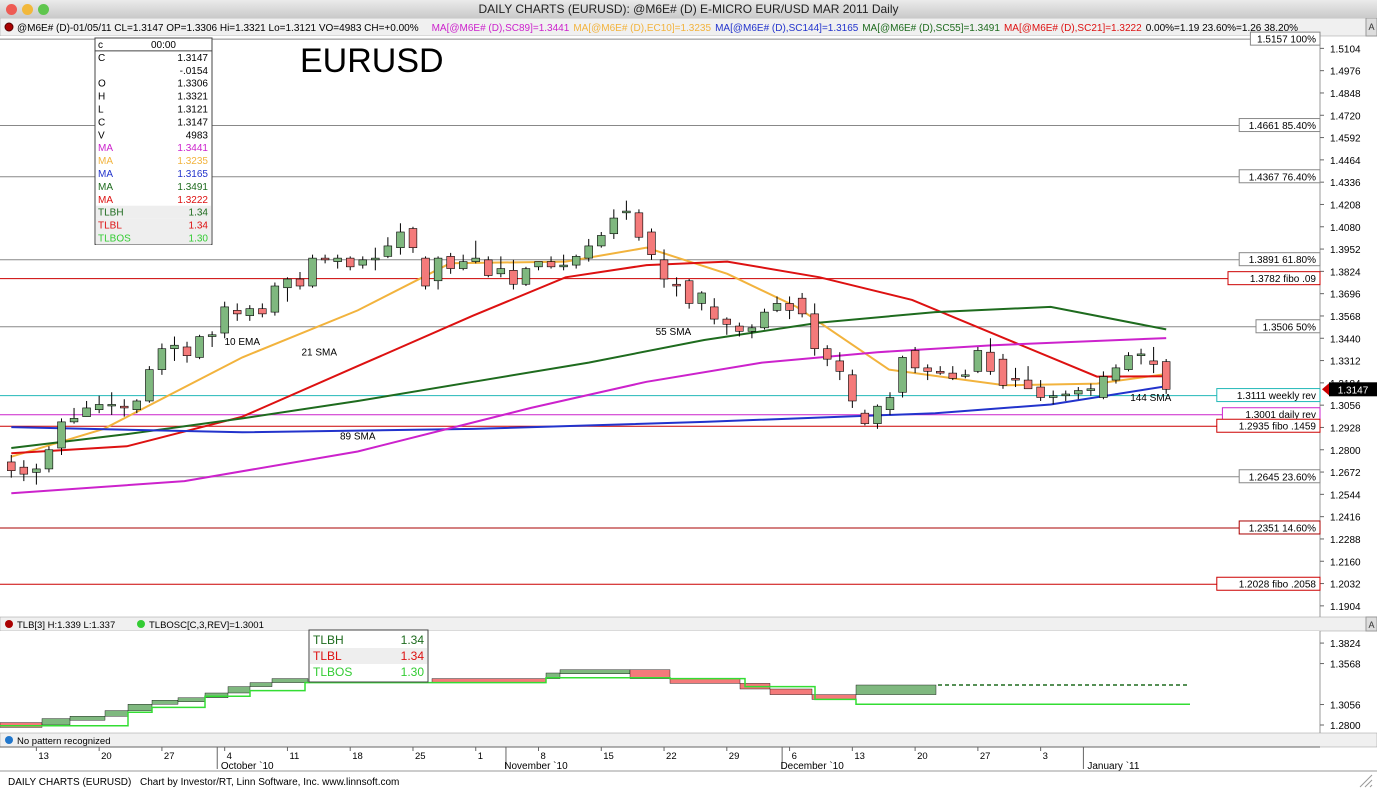 The height and width of the screenshot is (789, 1377). What do you see at coordinates (1345, 495) in the screenshot?
I see `y-tick-label: 1.2544` at bounding box center [1345, 495].